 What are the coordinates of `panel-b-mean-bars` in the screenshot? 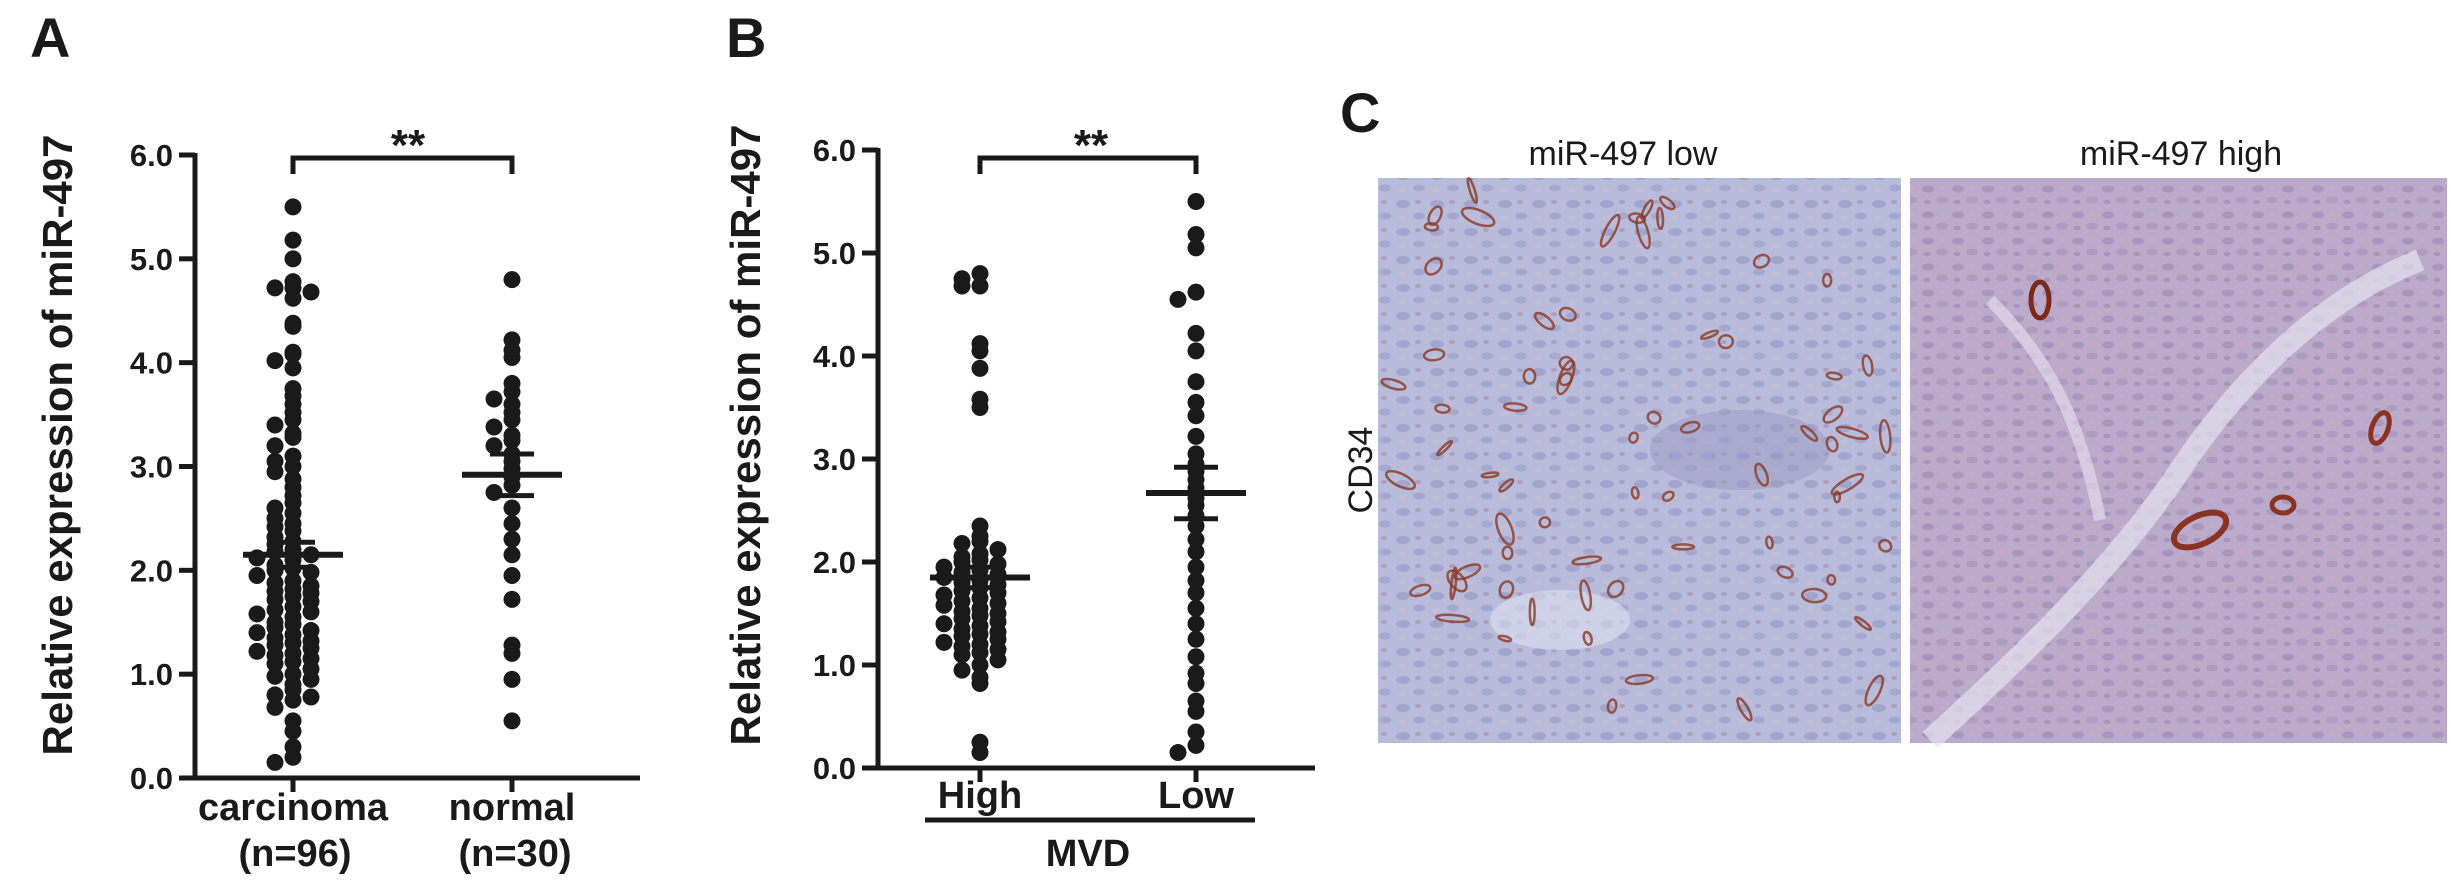 It's located at (1088, 527).